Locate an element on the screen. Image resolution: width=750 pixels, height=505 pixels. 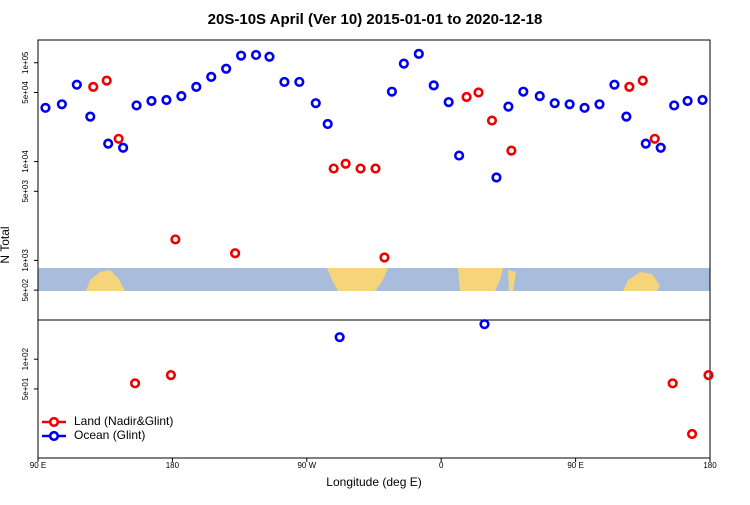
y-tick-label: 1e+04 is located at coordinates (25, 161).